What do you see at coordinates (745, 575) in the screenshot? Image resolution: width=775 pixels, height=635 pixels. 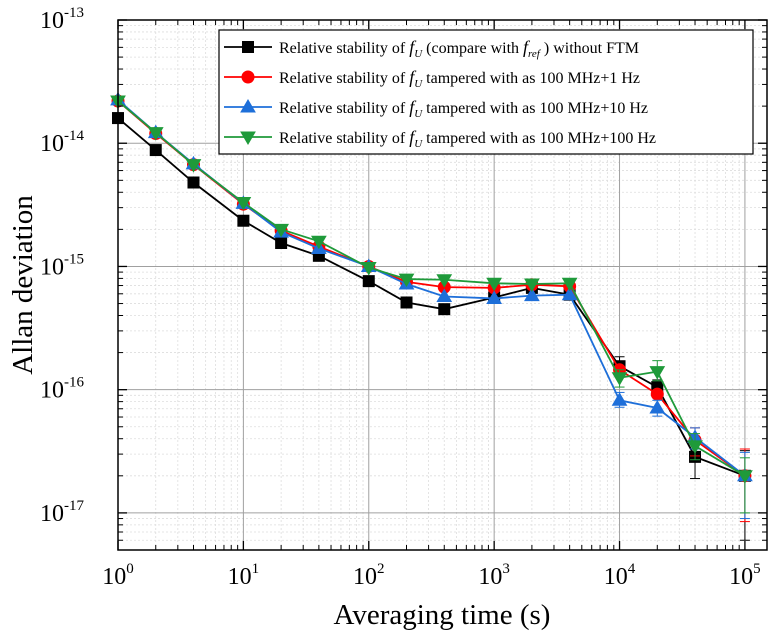 I see `x-tick-label: 10⁵` at bounding box center [745, 575].